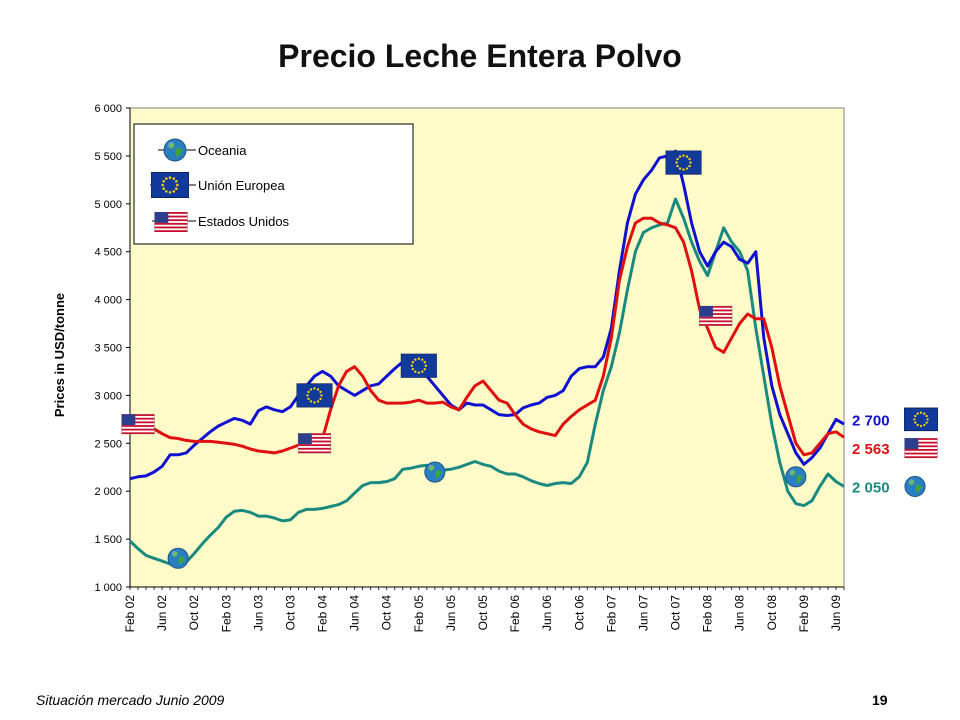 Image resolution: width=960 pixels, height=720 pixels. I want to click on x-tick-label: Feb 07, so click(611, 614).